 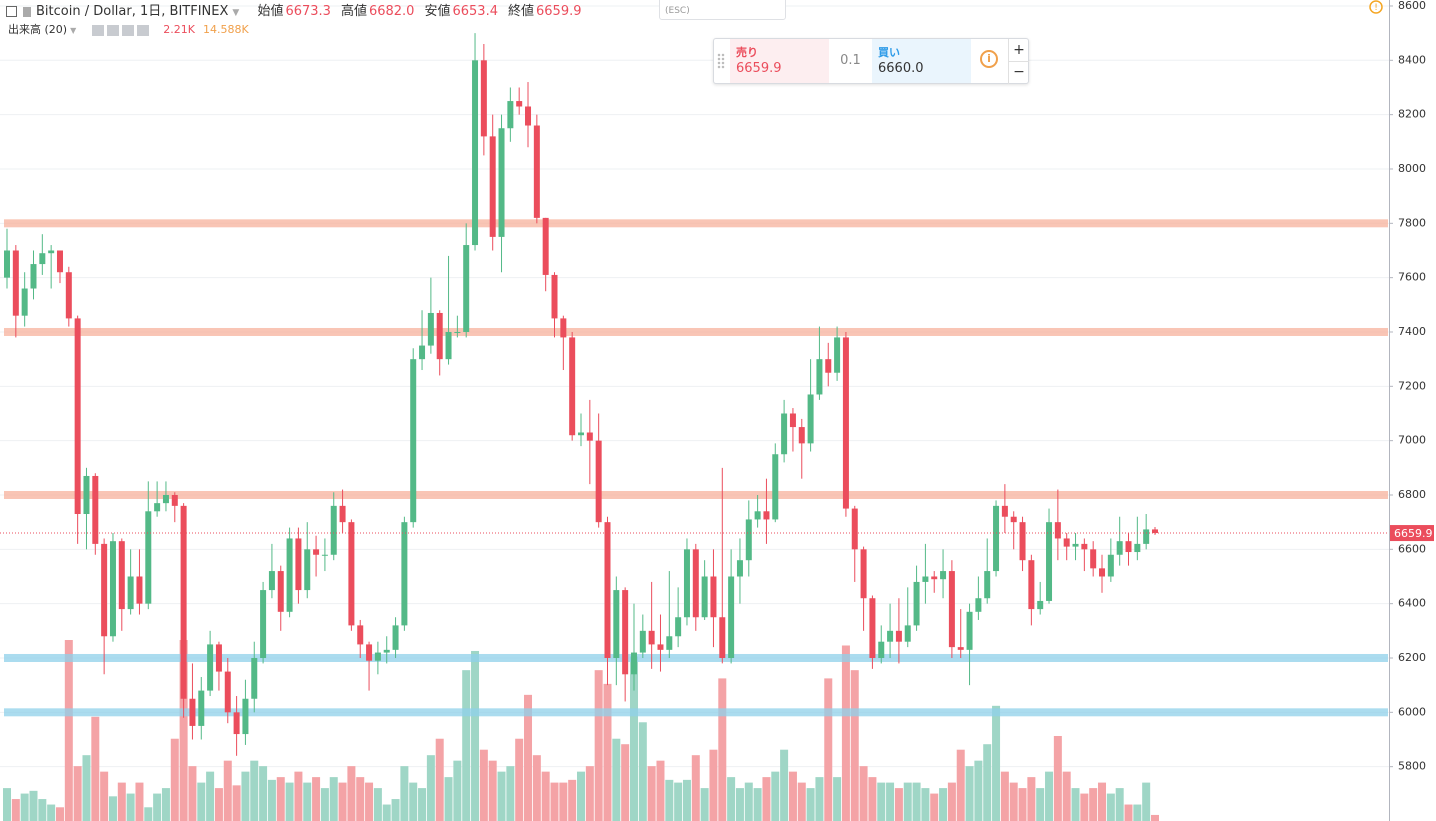 I want to click on buy-button: 買い 6660.0, so click(x=921, y=61).